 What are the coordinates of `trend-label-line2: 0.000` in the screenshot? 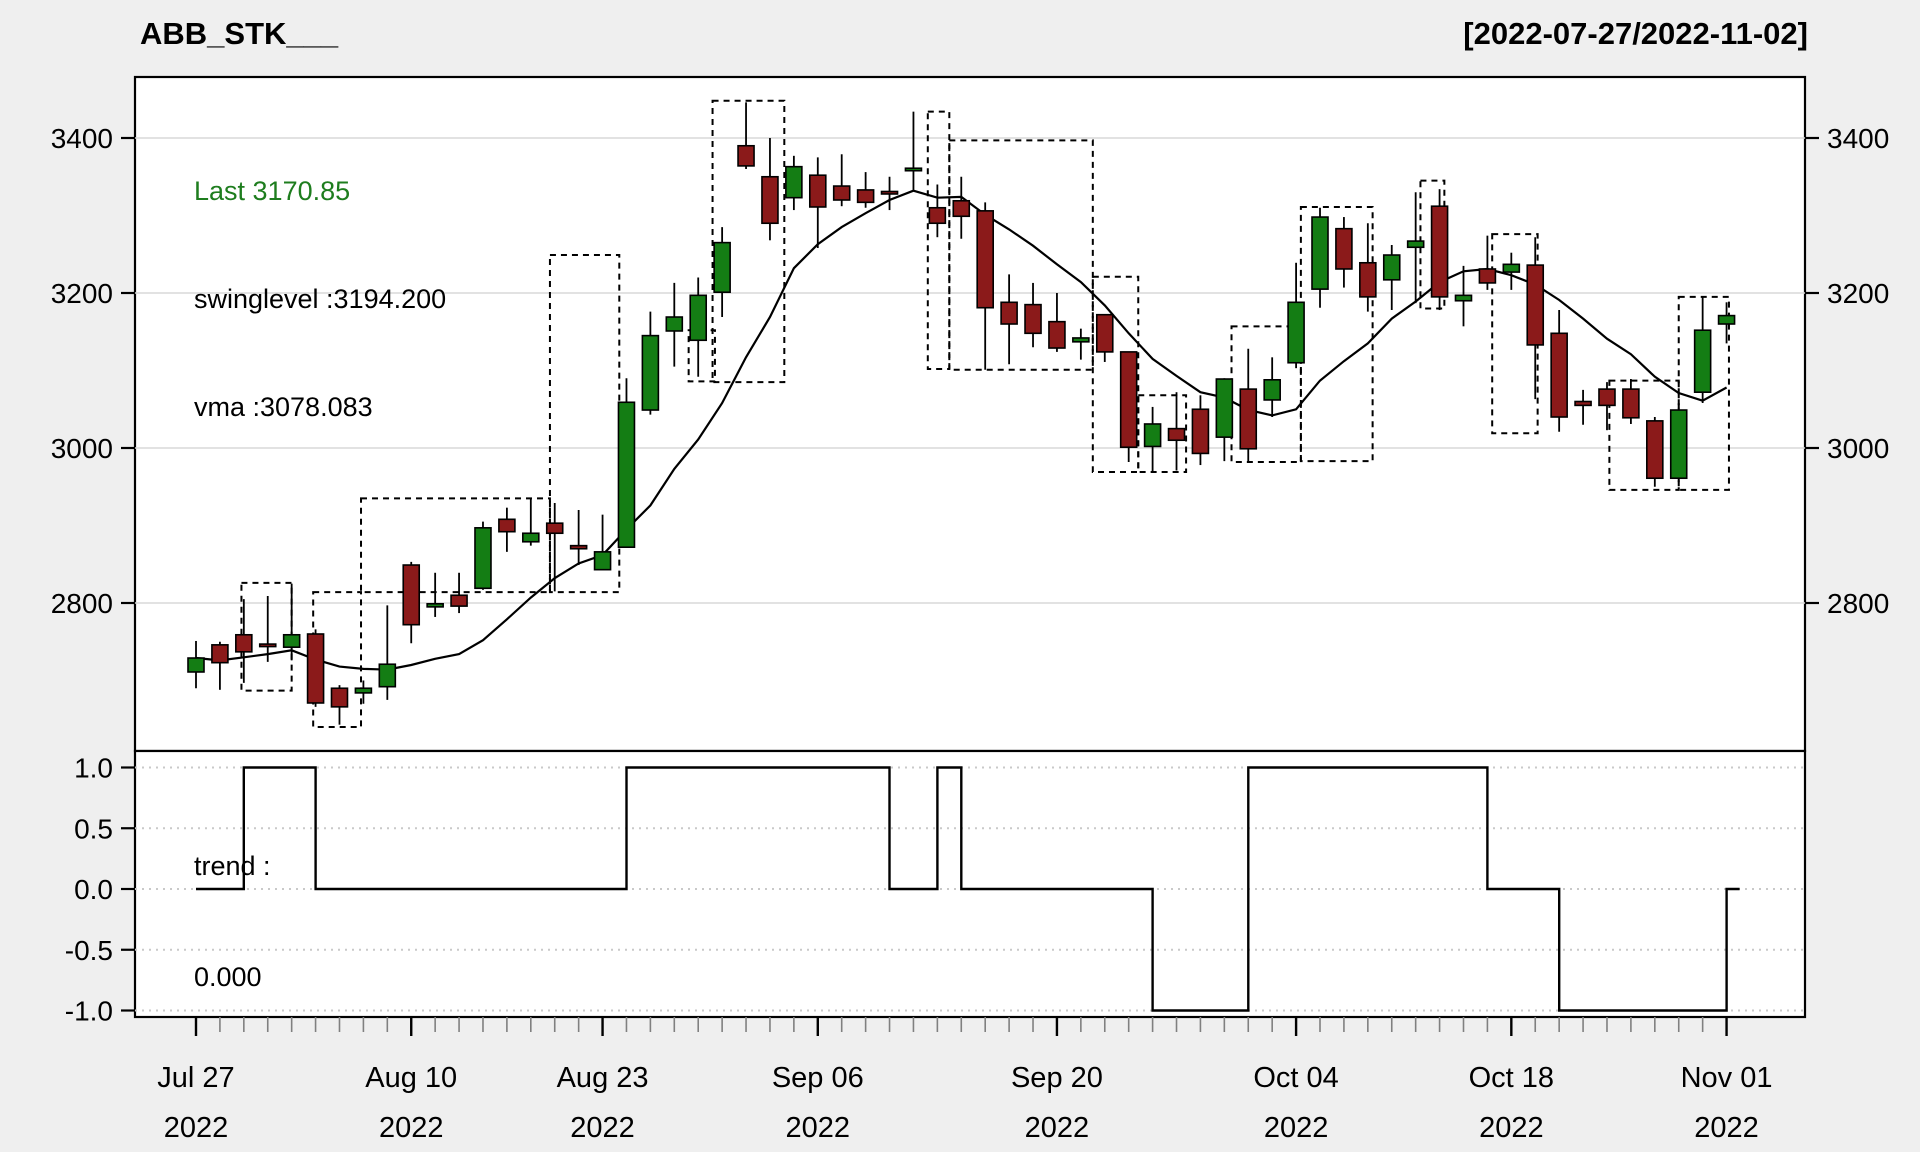 It's located at (228, 977).